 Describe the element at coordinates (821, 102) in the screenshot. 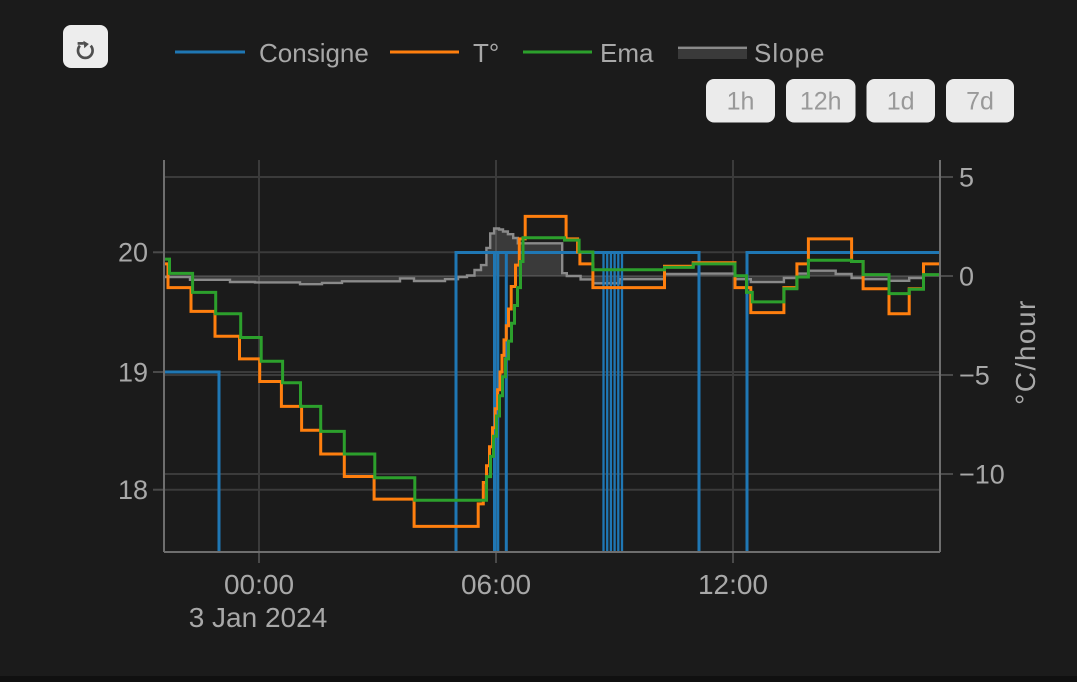

I see `svg-text: 12h` at that location.